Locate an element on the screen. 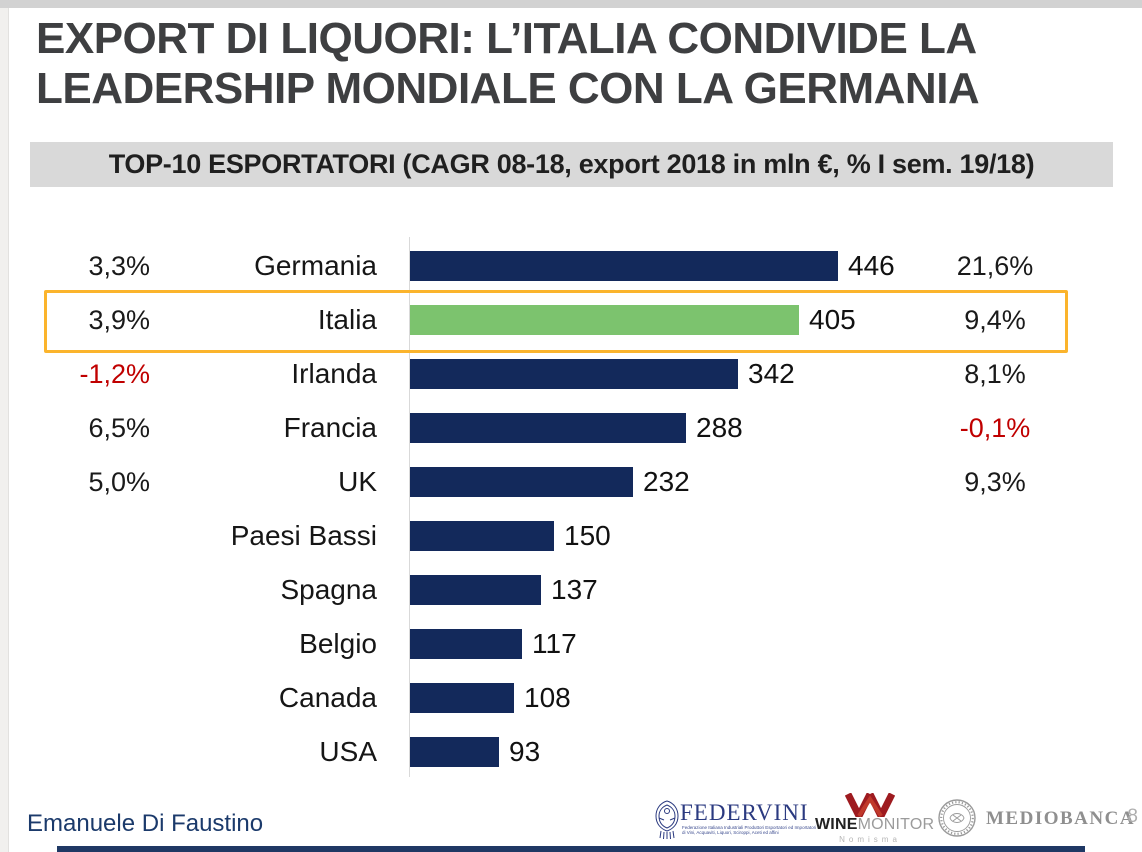 This screenshot has height=852, width=1142. category-label: Germania is located at coordinates (315, 265).